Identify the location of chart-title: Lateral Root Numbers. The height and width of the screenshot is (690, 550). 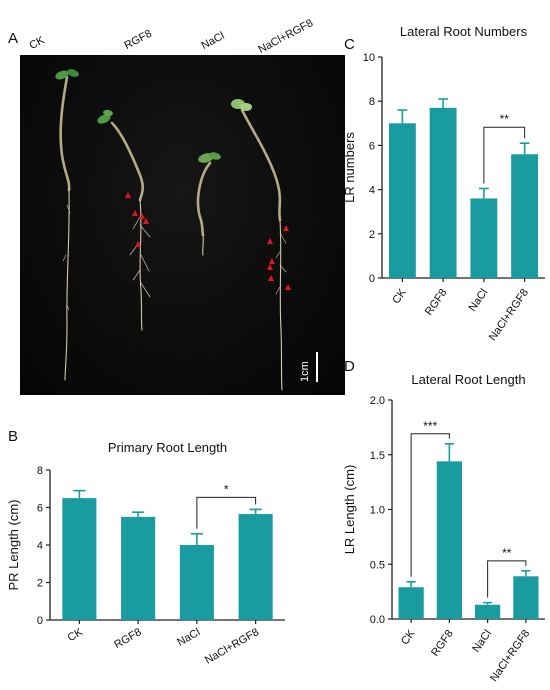
(464, 31).